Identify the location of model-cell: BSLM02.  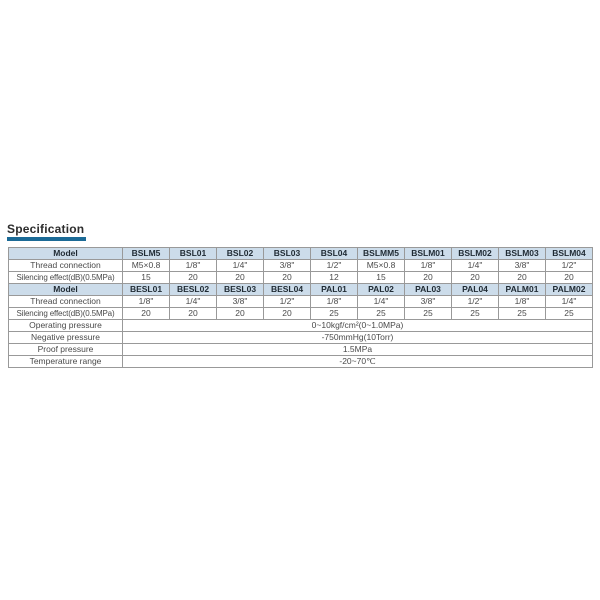
(475, 253).